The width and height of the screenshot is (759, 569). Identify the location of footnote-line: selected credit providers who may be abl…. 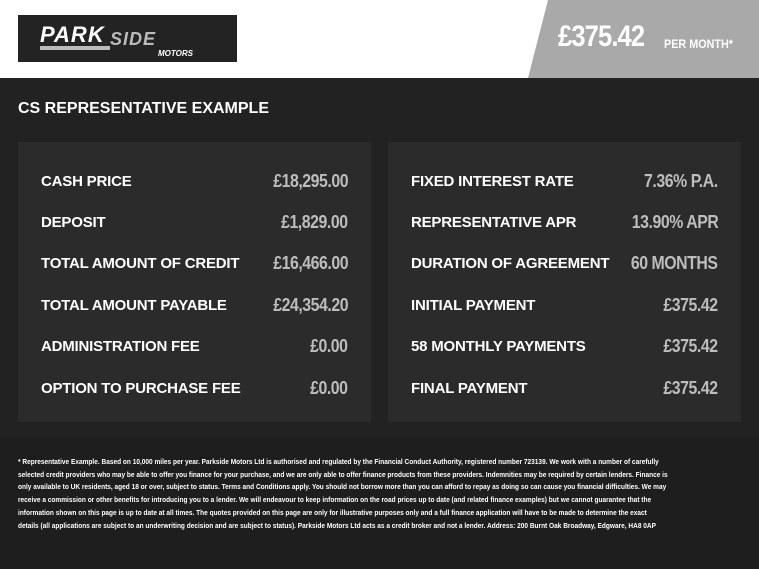
(343, 474).